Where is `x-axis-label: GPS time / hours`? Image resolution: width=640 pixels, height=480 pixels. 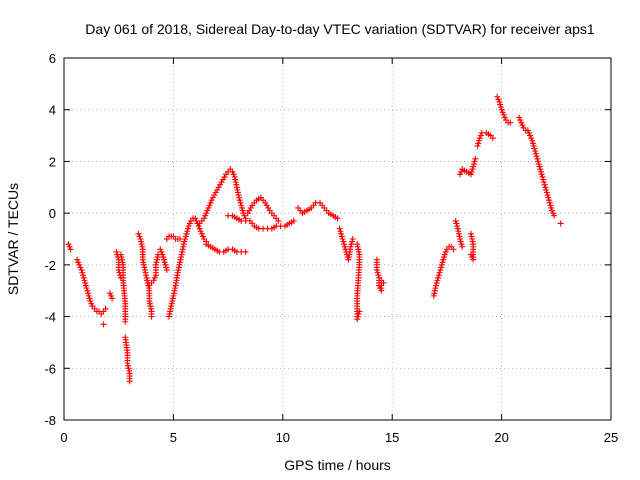
x-axis-label: GPS time / hours is located at coordinates (337, 465).